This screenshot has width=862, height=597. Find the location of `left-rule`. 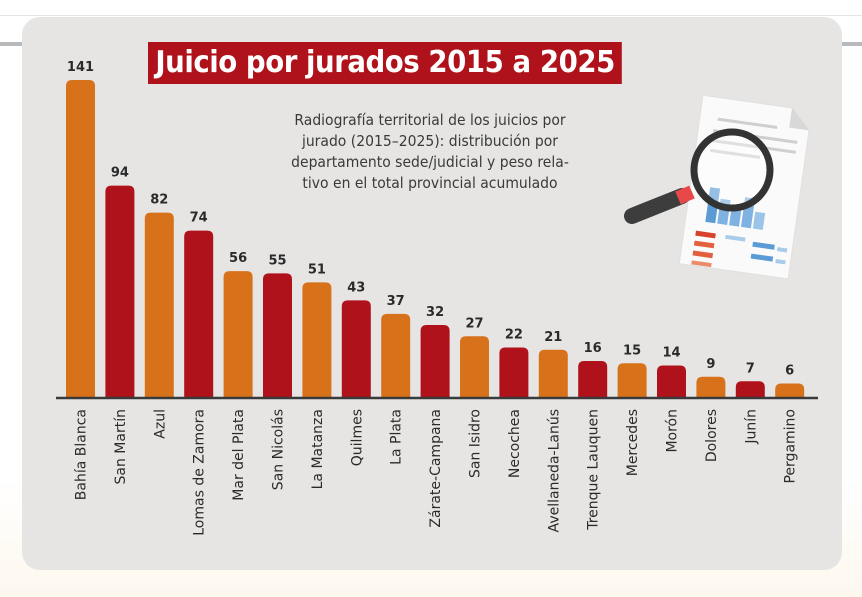

left-rule is located at coordinates (12, 44).